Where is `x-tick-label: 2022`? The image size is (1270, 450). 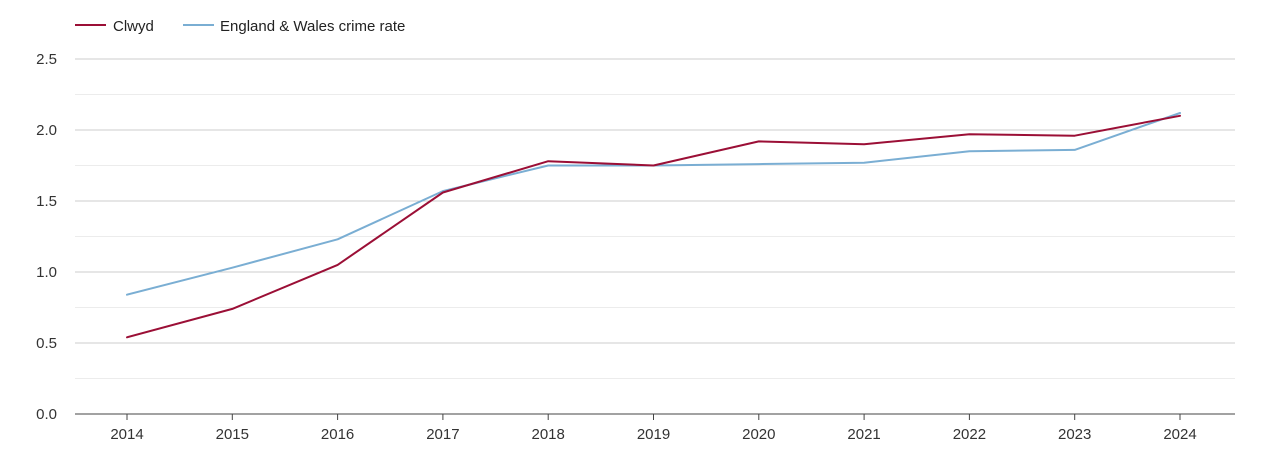 x-tick-label: 2022 is located at coordinates (969, 434).